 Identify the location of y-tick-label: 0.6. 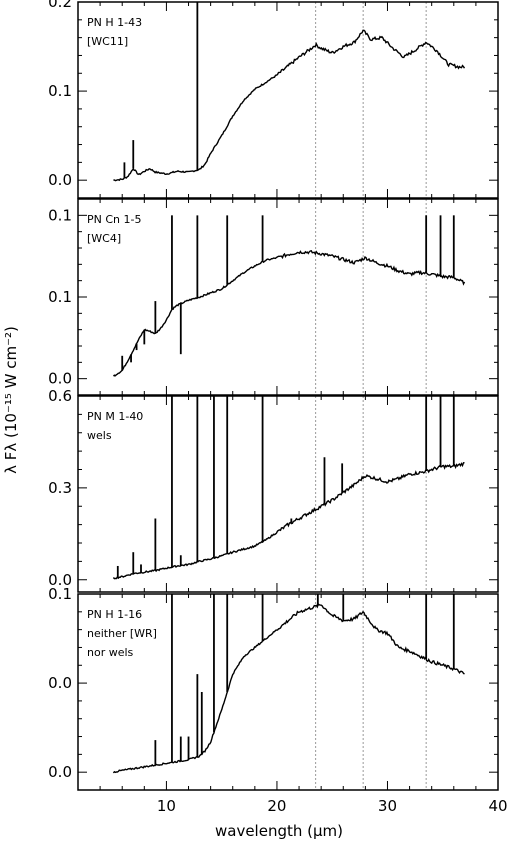
(60, 396).